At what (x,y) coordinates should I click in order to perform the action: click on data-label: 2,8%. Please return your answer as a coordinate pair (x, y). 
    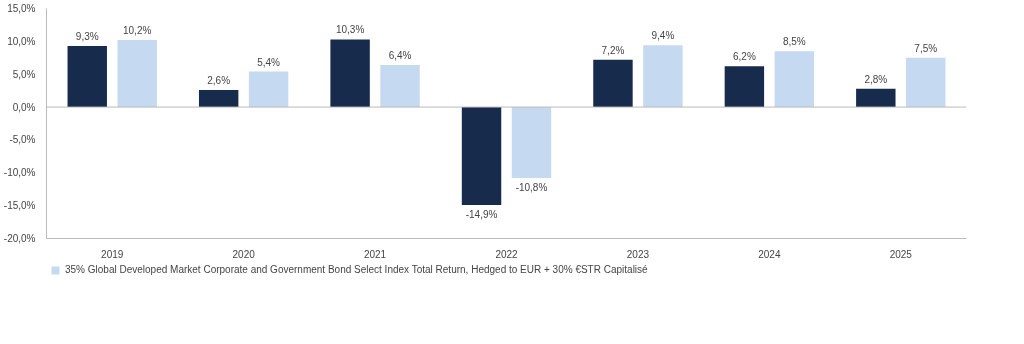
    Looking at the image, I should click on (876, 79).